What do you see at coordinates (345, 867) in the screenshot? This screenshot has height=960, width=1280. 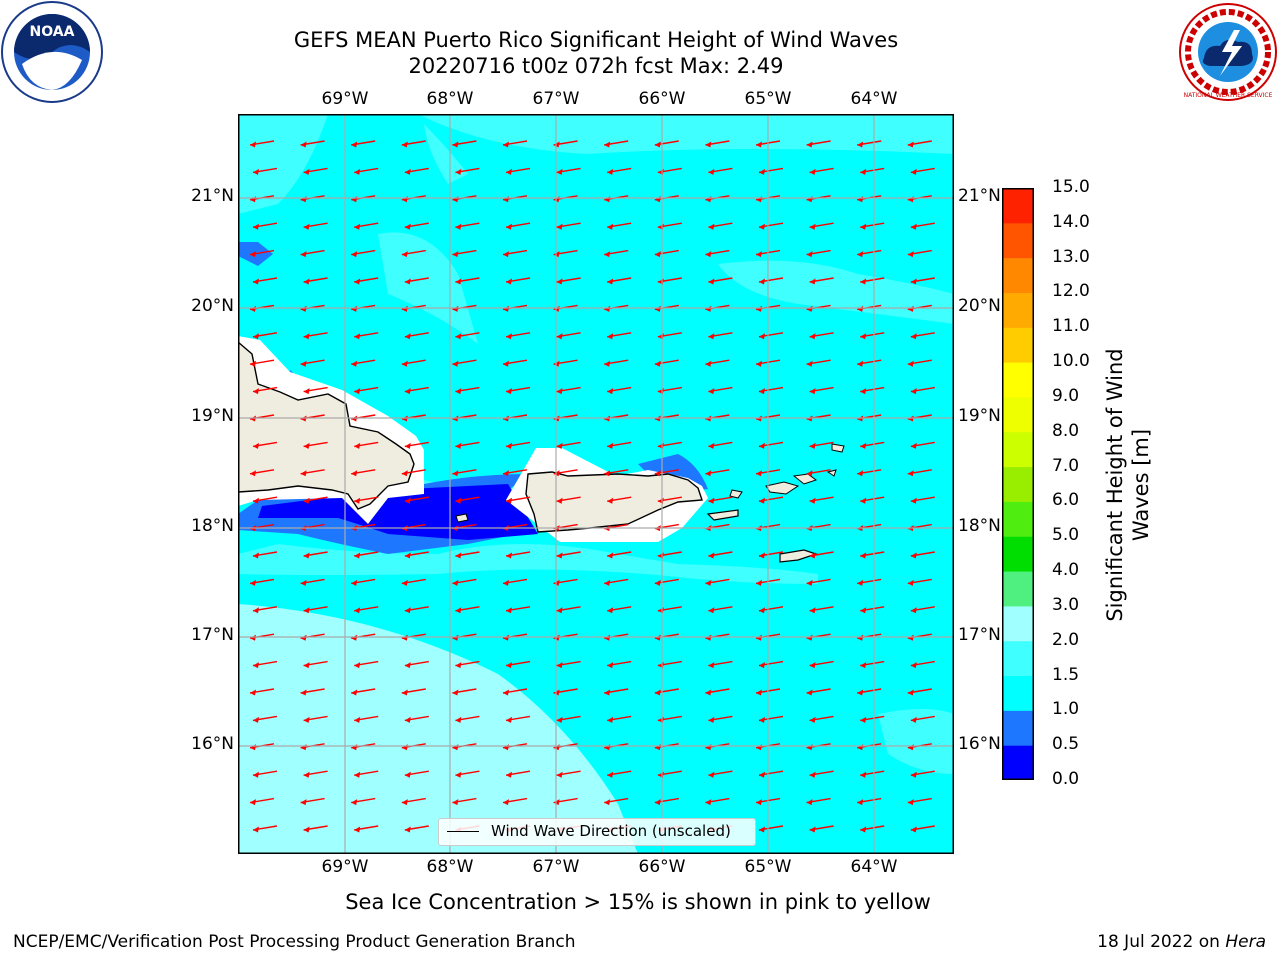 I see `lon-label-bottom: 69°W` at bounding box center [345, 867].